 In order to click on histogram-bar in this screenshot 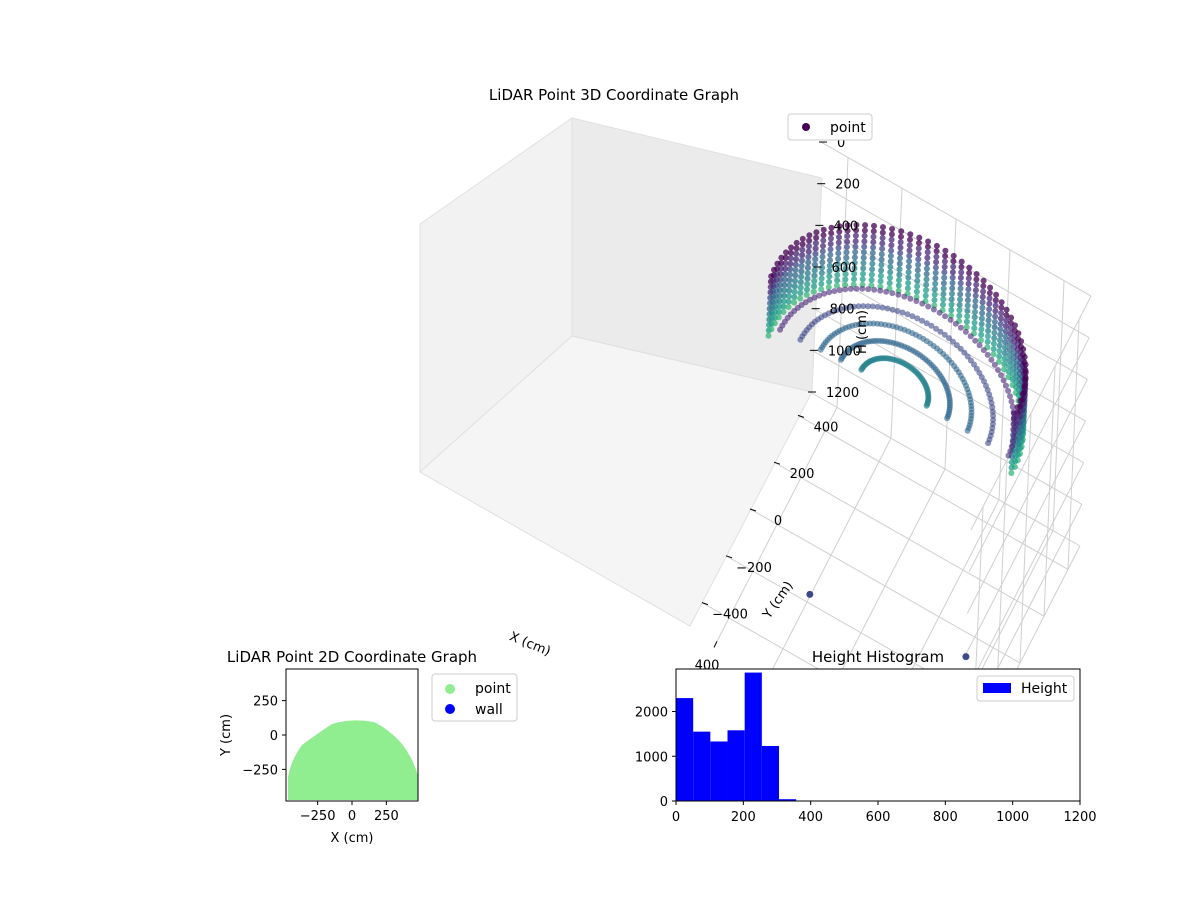, I will do `click(685, 749)`.